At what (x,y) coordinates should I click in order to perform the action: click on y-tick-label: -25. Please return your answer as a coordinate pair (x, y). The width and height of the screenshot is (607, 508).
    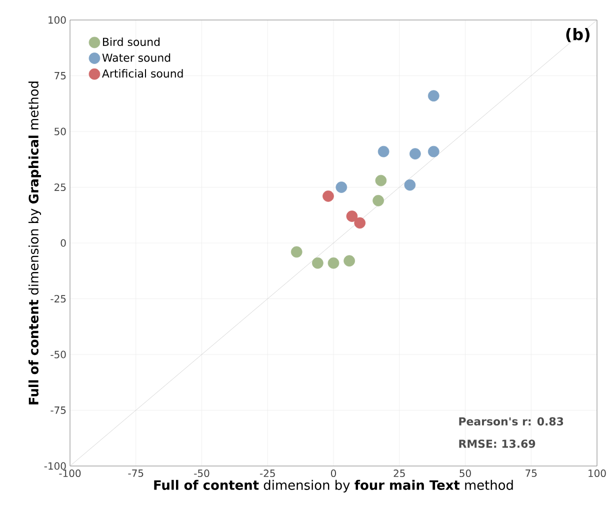
    Looking at the image, I should click on (58, 298).